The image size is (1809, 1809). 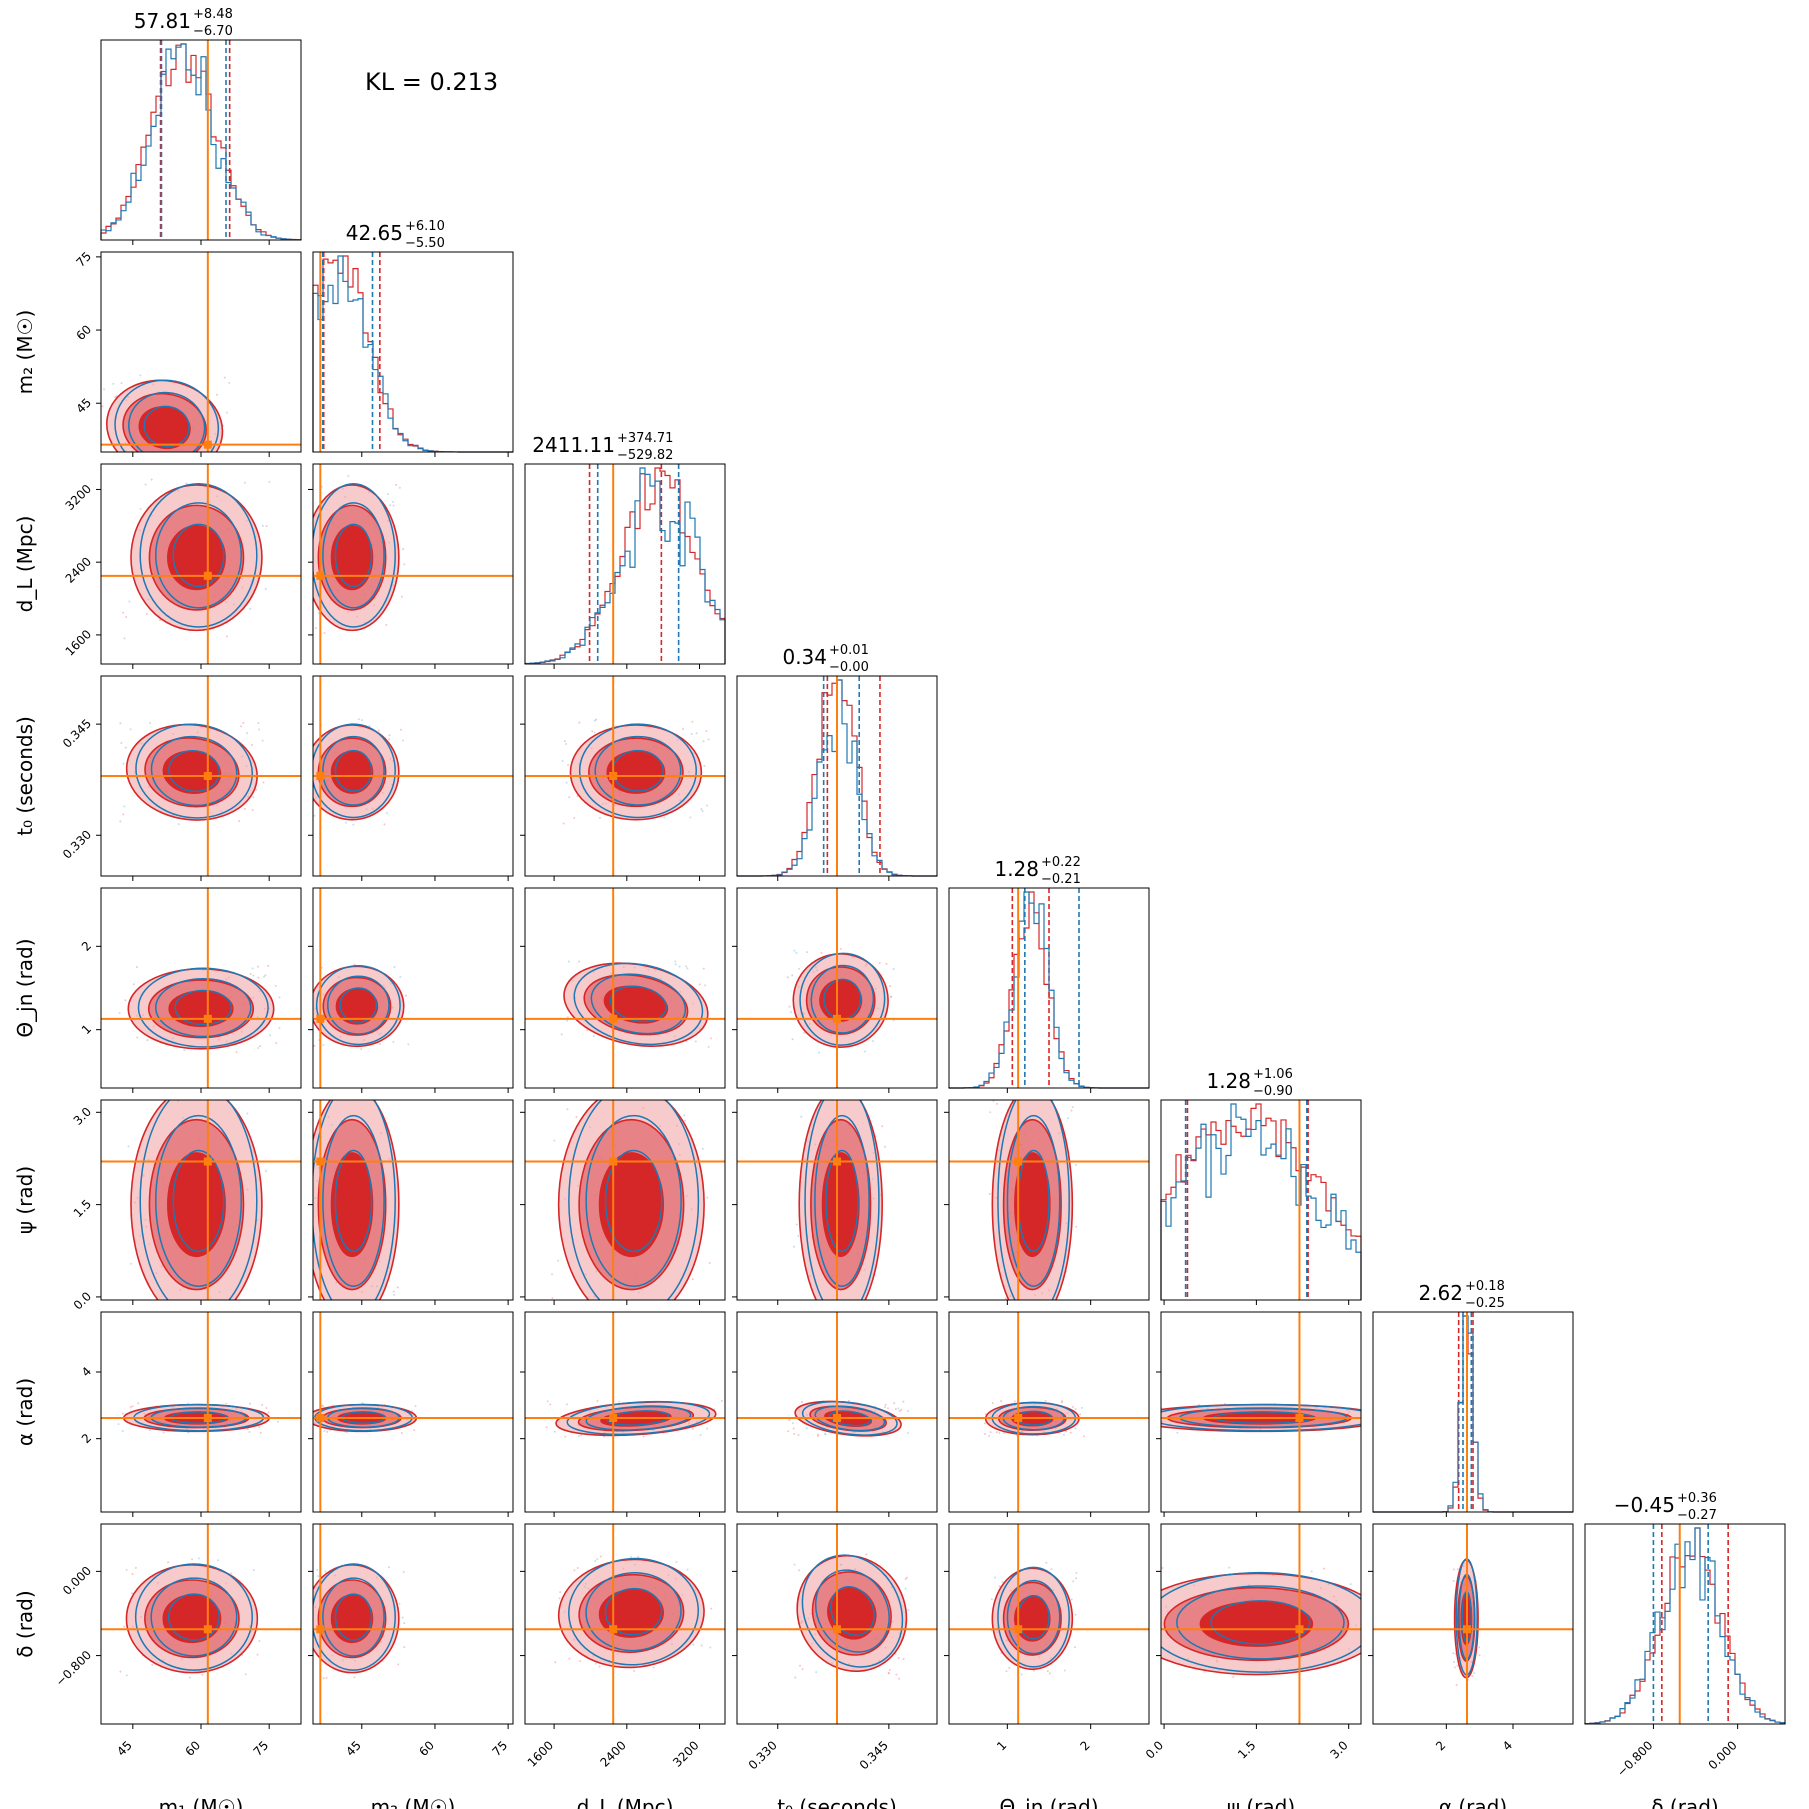 What do you see at coordinates (157, 355) in the screenshot?
I see `panel-1-0: 45 60 75 m₂ (M☉)` at bounding box center [157, 355].